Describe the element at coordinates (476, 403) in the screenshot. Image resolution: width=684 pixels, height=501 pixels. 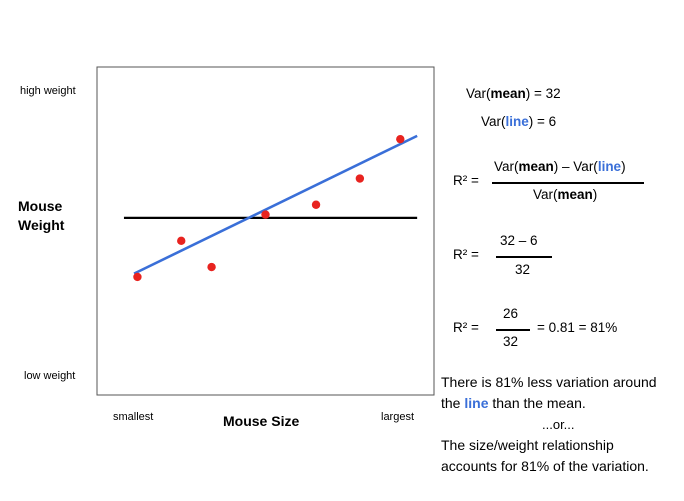
I see `explanation-line-2-word: line` at that location.